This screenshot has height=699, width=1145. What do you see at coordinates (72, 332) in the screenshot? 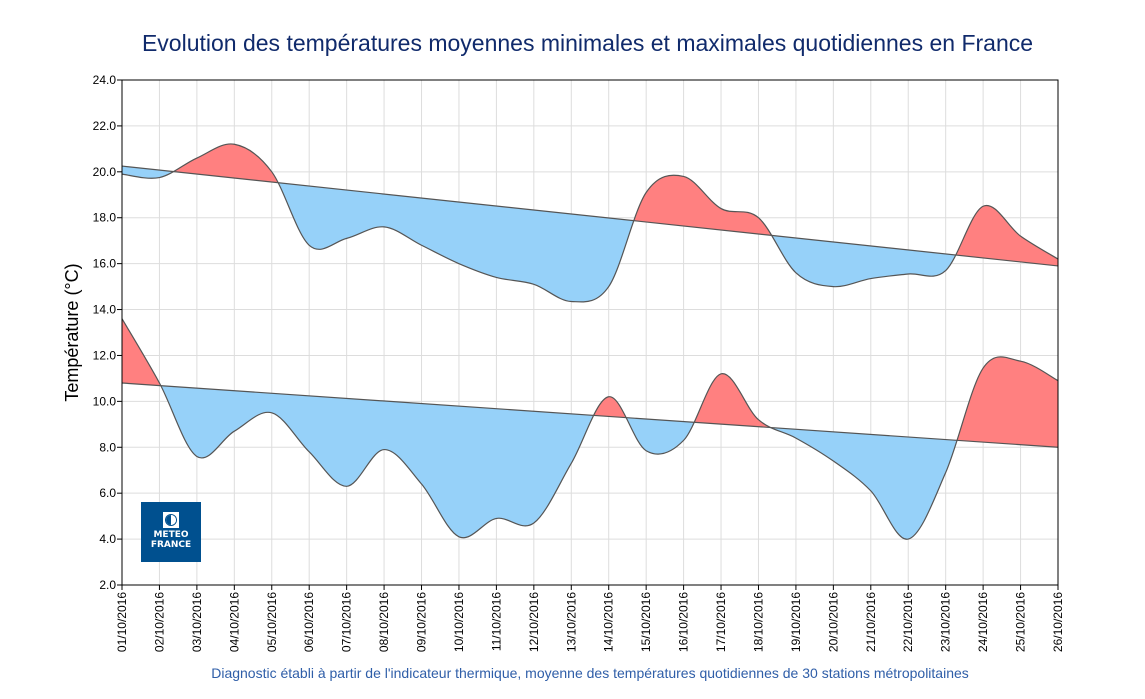
I see `y-axis-label: Température (°C)` at bounding box center [72, 332].